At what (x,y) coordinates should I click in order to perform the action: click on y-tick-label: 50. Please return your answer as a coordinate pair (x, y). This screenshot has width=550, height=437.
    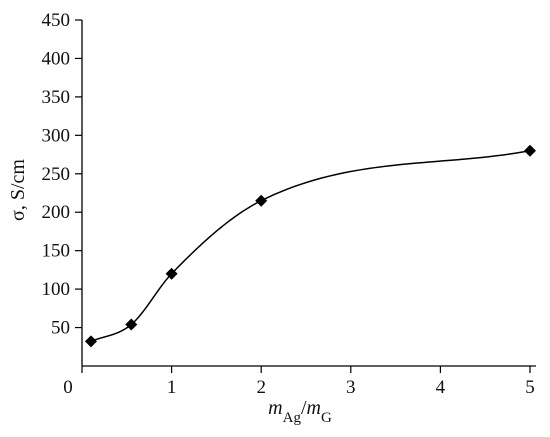
    Looking at the image, I should click on (60, 328).